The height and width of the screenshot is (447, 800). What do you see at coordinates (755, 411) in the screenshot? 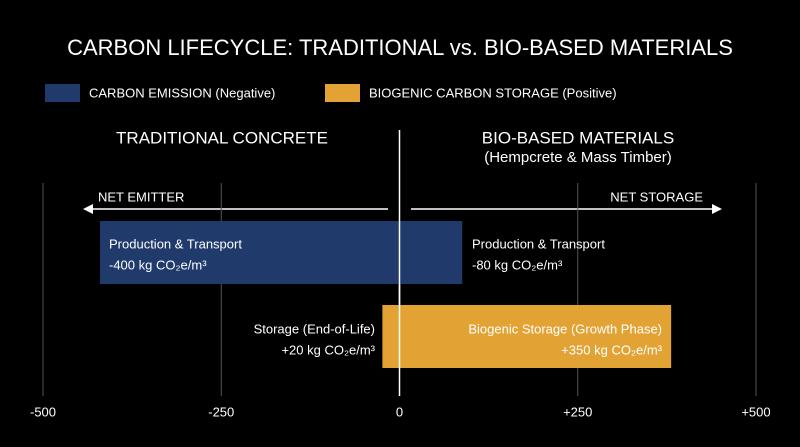
I see `x-tick-label: +500` at bounding box center [755, 411].